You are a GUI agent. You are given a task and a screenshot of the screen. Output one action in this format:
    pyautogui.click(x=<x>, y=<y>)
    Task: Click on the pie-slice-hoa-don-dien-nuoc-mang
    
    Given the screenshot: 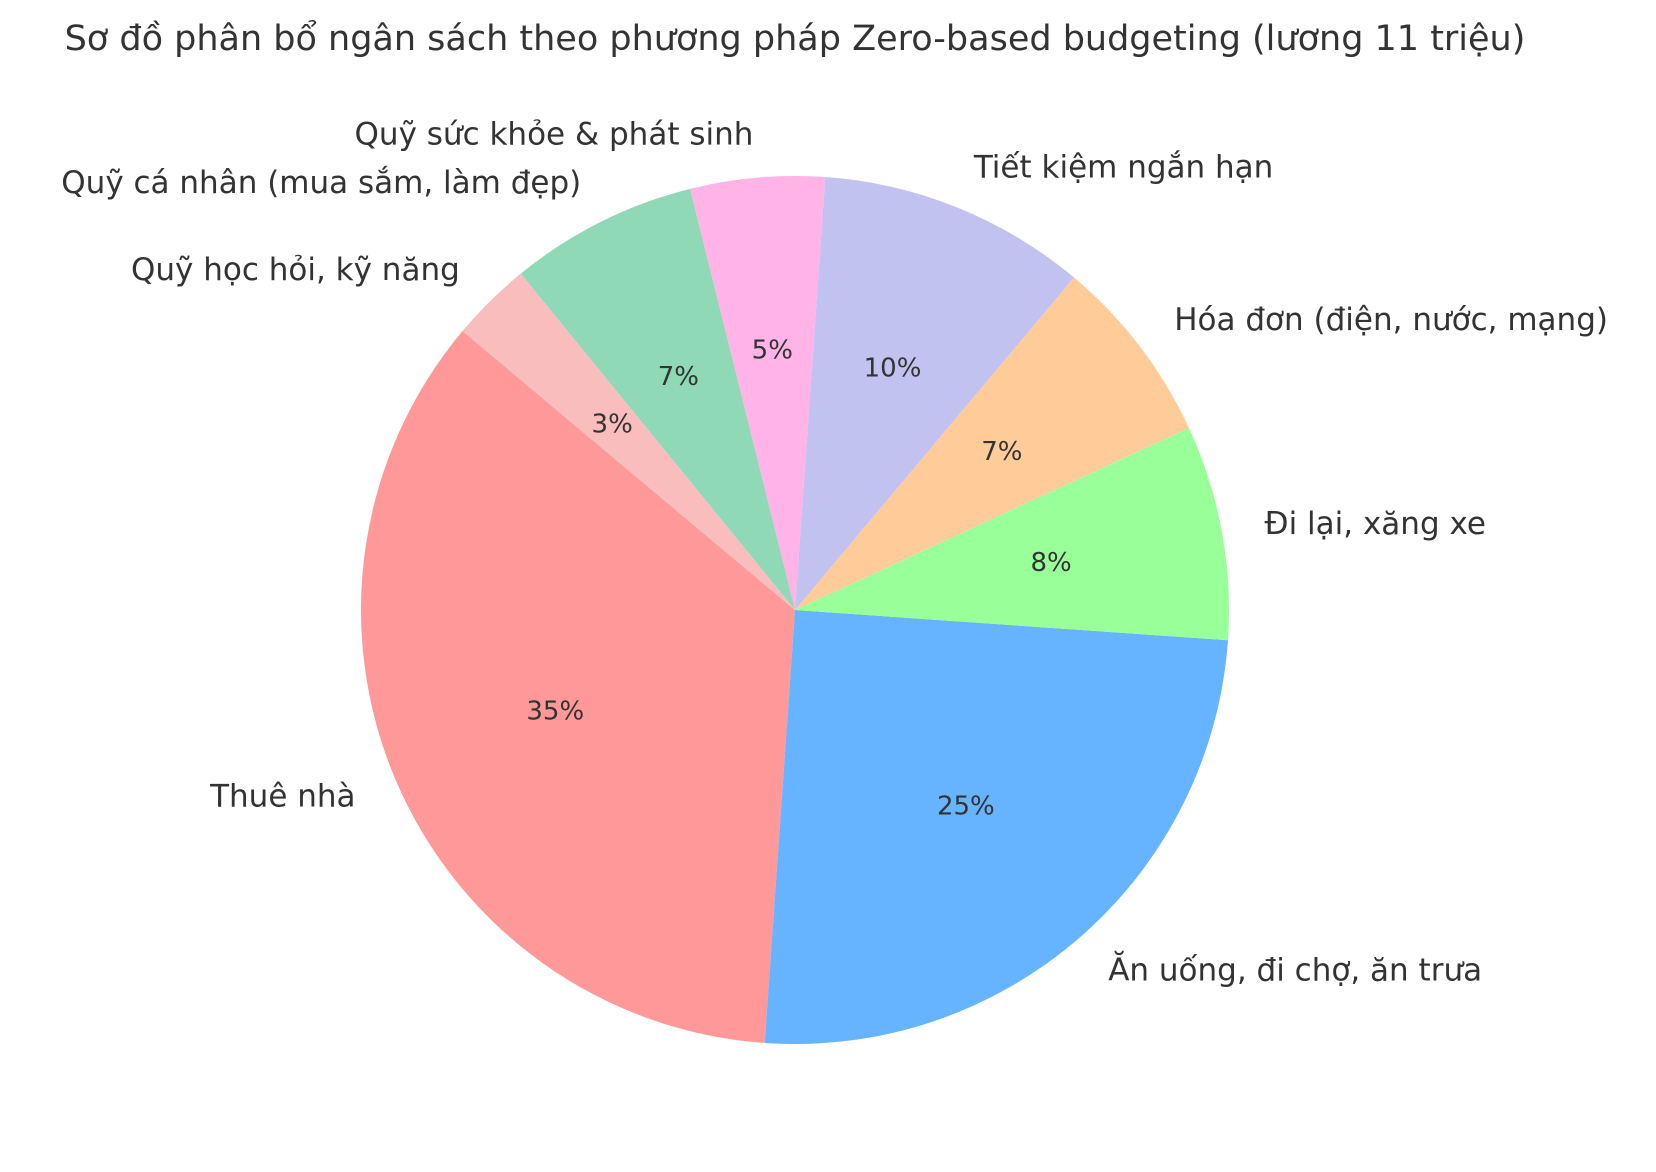 What is the action you would take?
    pyautogui.click(x=992, y=443)
    